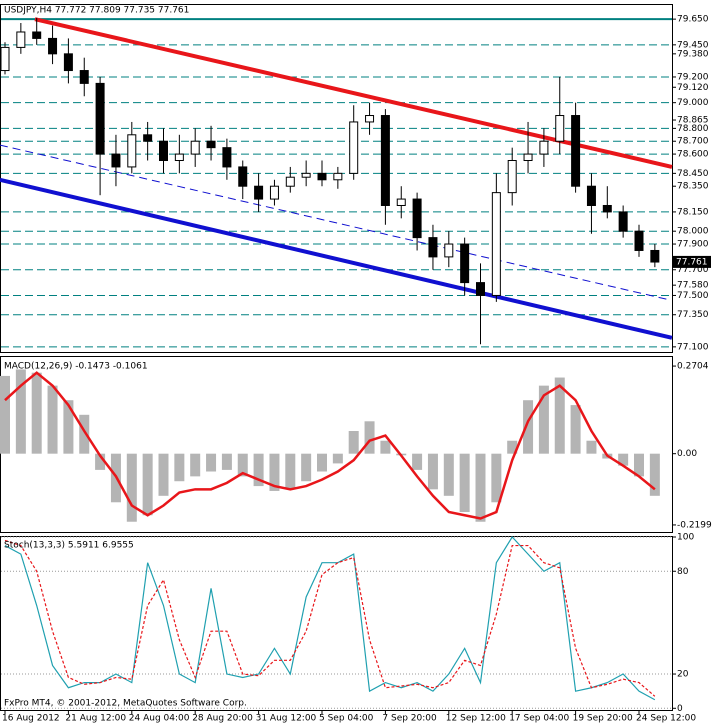  What do you see at coordinates (693, 174) in the screenshot?
I see `y-tick-label: 78.450` at bounding box center [693, 174].